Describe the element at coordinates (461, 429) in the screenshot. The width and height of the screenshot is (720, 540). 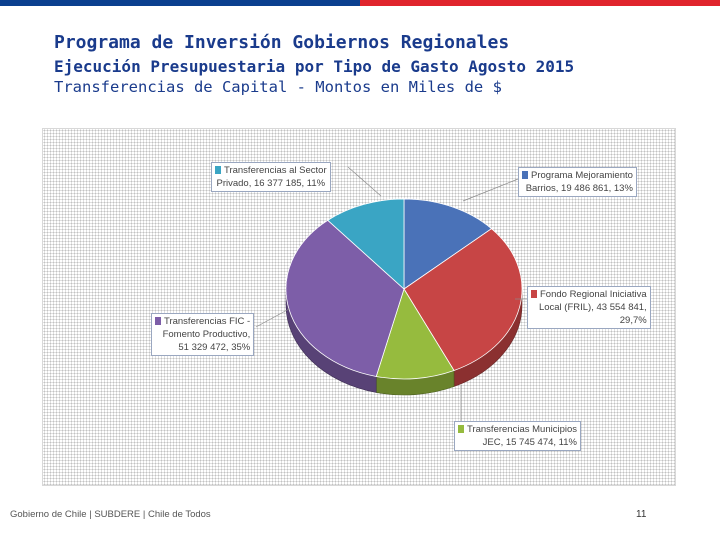
I see `legend-swatch-municipios-jec` at that location.